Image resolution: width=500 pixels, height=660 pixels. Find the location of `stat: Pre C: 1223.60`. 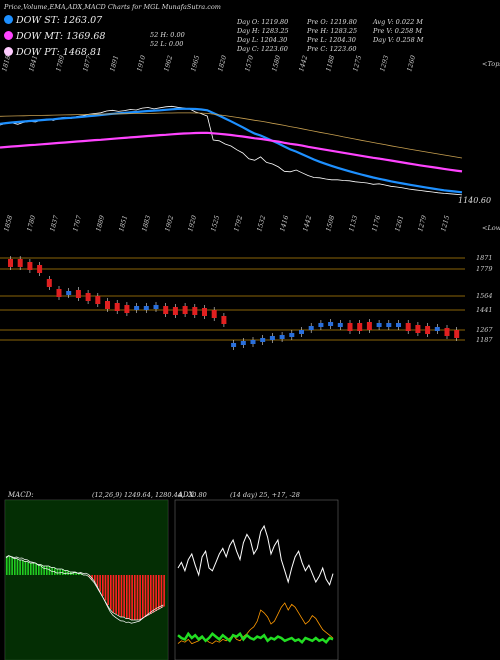

stat: Pre C: 1223.60 is located at coordinates (332, 49).